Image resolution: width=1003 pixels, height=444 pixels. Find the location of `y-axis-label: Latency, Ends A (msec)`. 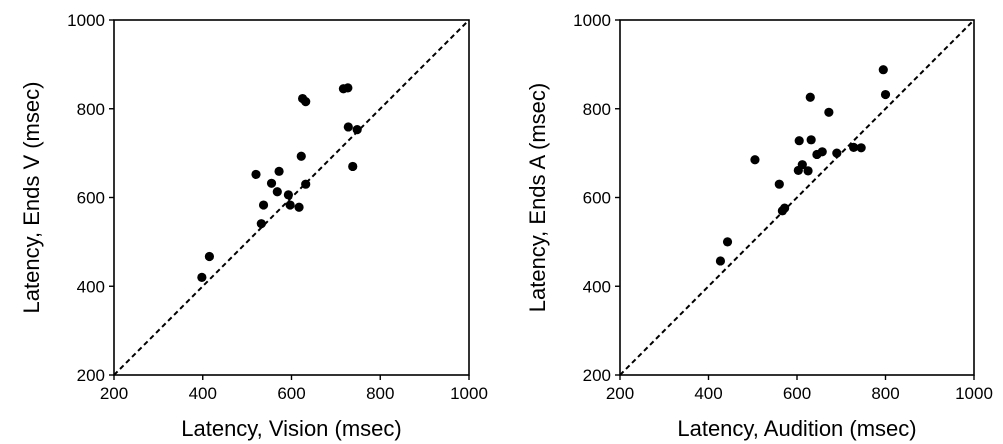

y-axis-label: Latency, Ends A (msec) is located at coordinates (537, 197).